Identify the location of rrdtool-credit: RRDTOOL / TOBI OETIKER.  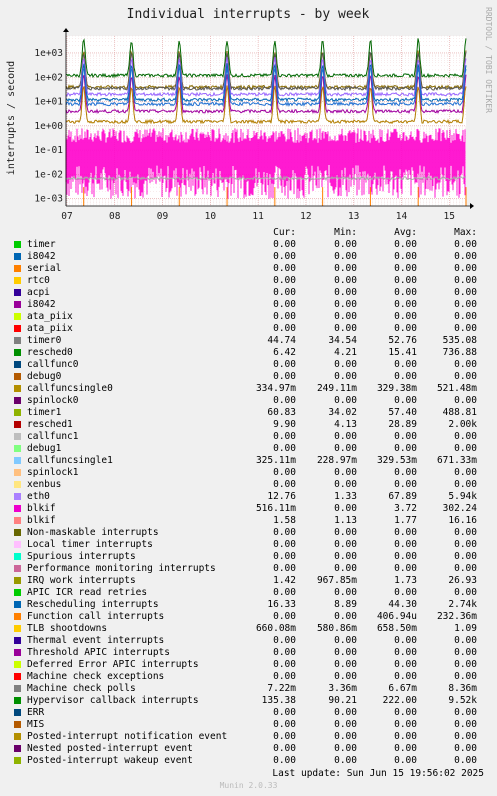
(488, 60).